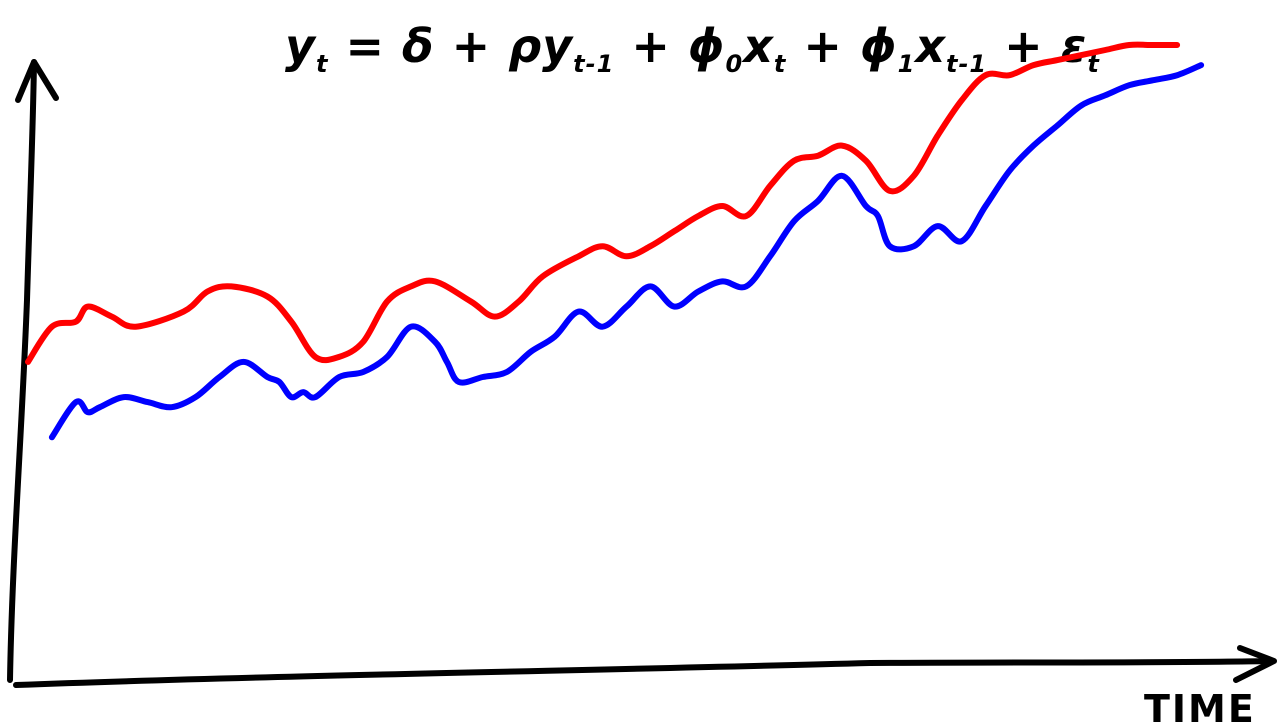  I want to click on title-y2: y, so click(558, 46).